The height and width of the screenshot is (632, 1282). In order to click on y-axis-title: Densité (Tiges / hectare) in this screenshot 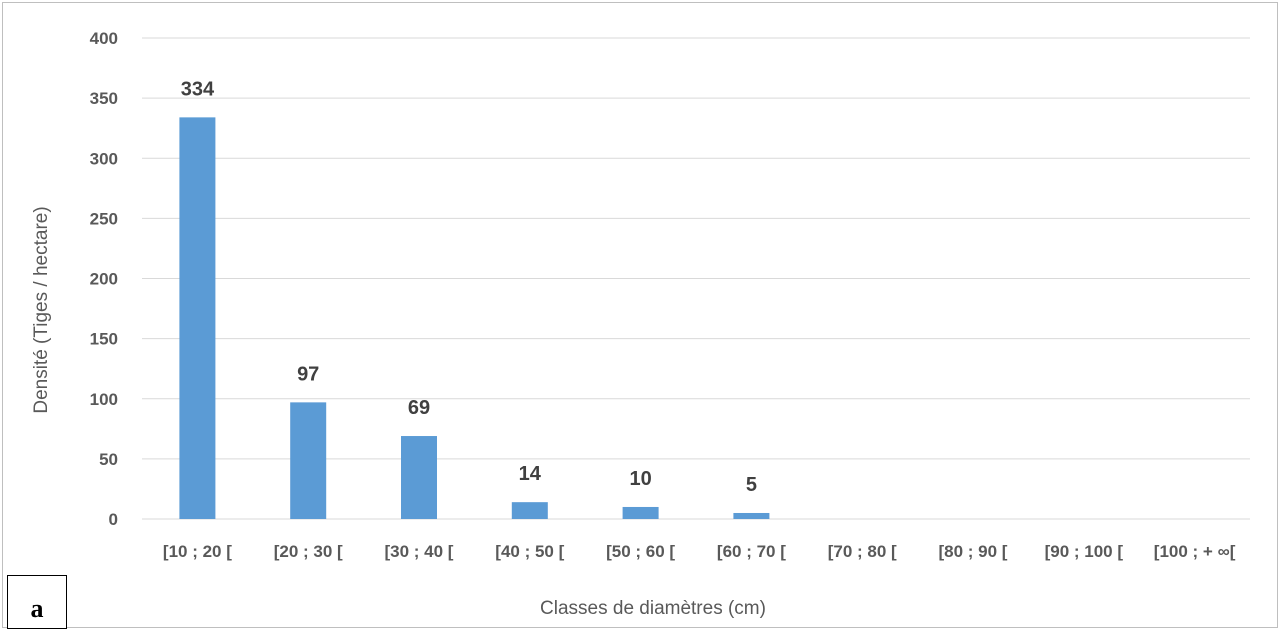, I will do `click(41, 309)`.